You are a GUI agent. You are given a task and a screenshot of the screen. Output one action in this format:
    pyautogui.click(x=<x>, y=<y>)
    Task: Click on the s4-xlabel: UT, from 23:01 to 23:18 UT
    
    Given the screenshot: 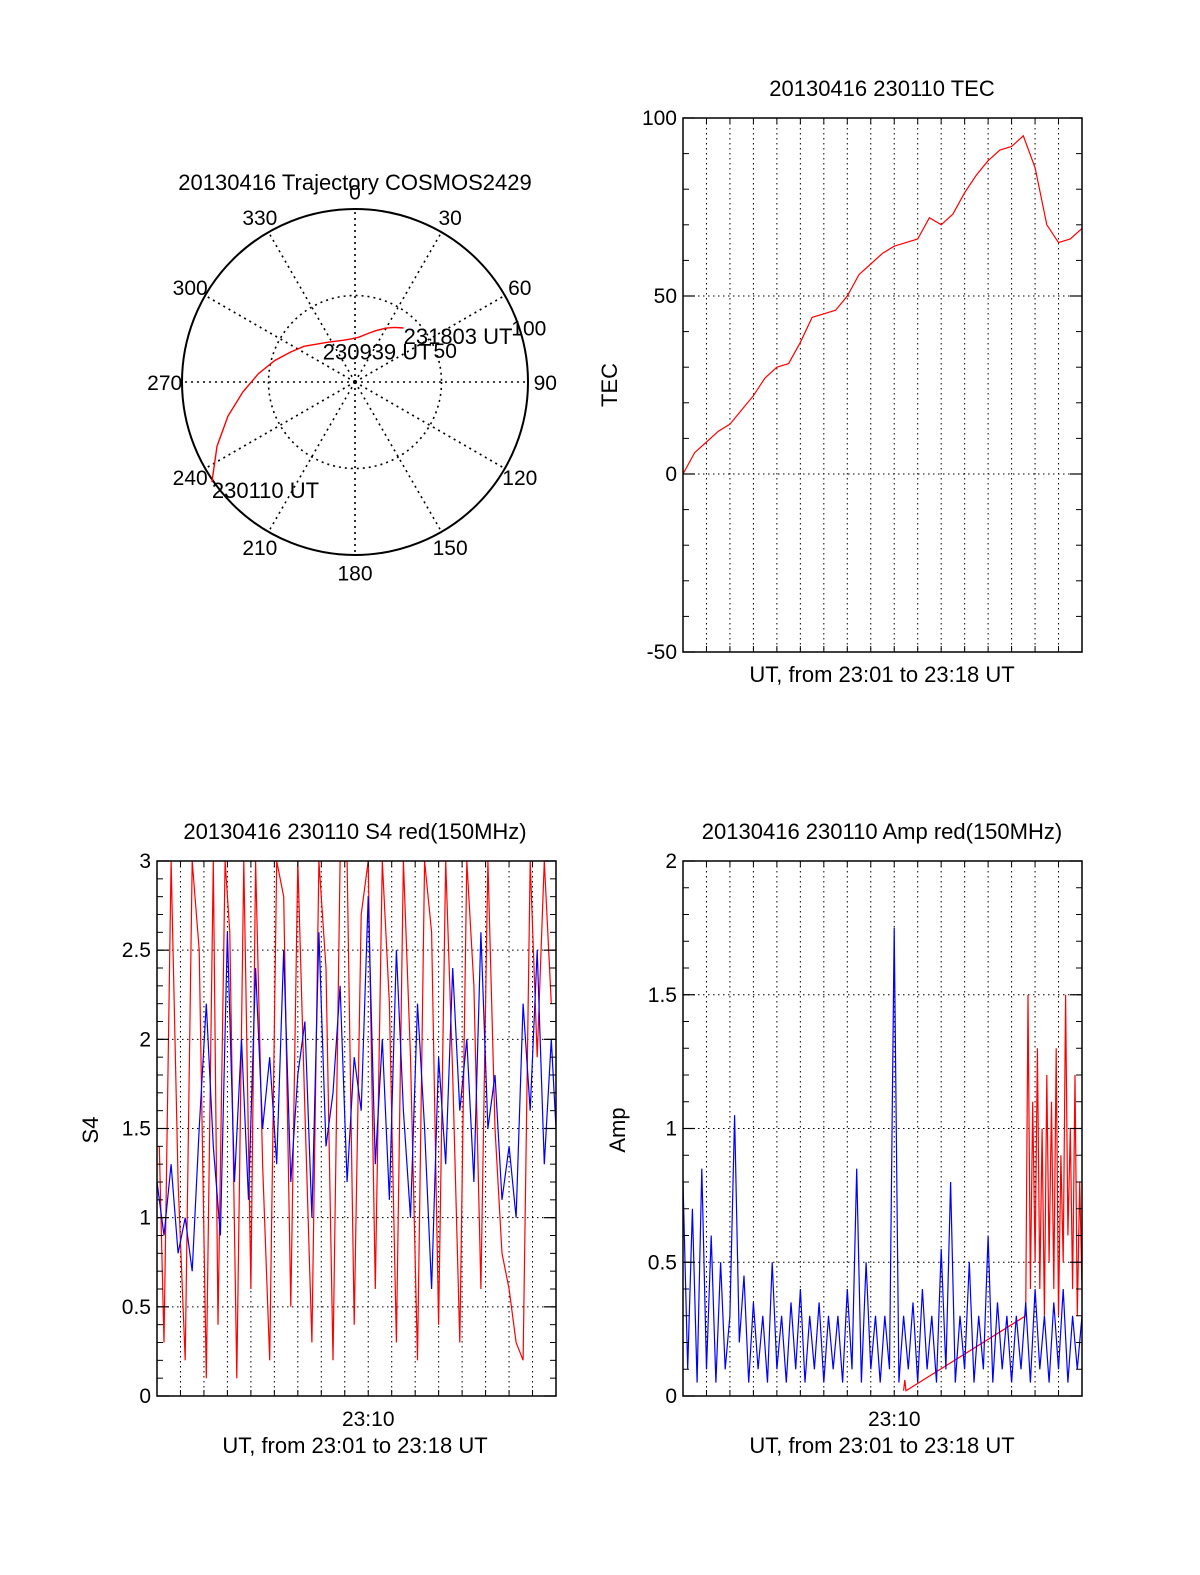 What is the action you would take?
    pyautogui.click(x=354, y=1445)
    